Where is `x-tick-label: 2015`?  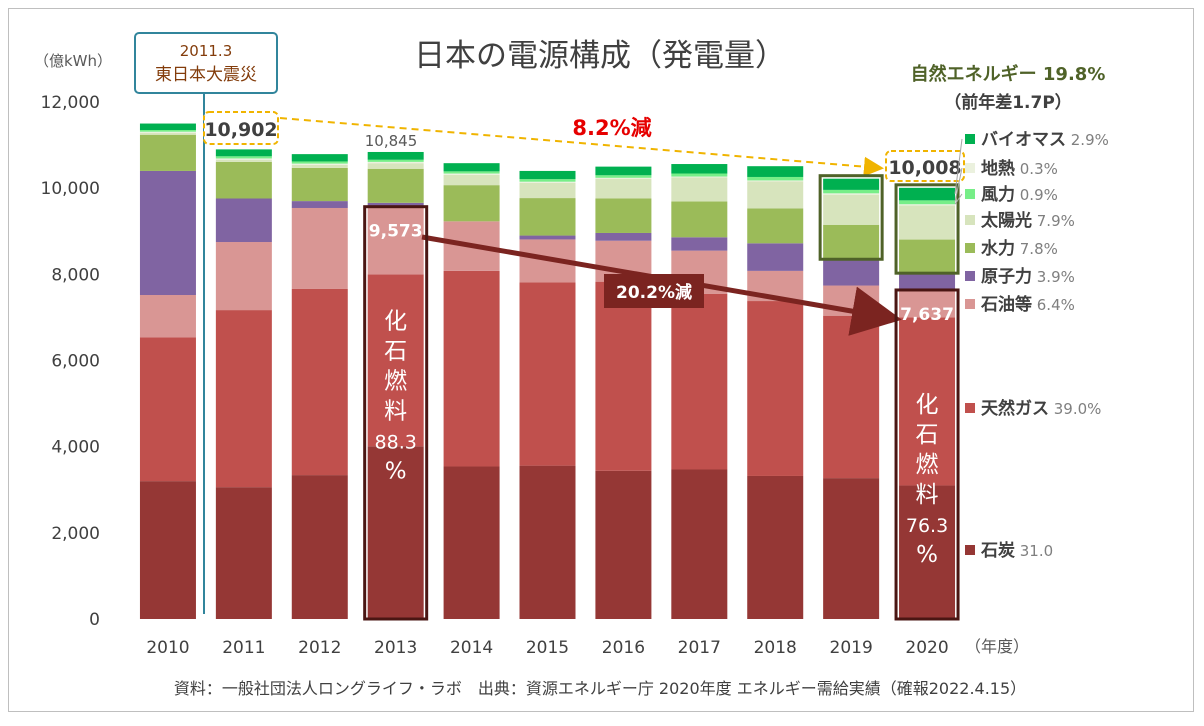 x-tick-label: 2015 is located at coordinates (547, 648).